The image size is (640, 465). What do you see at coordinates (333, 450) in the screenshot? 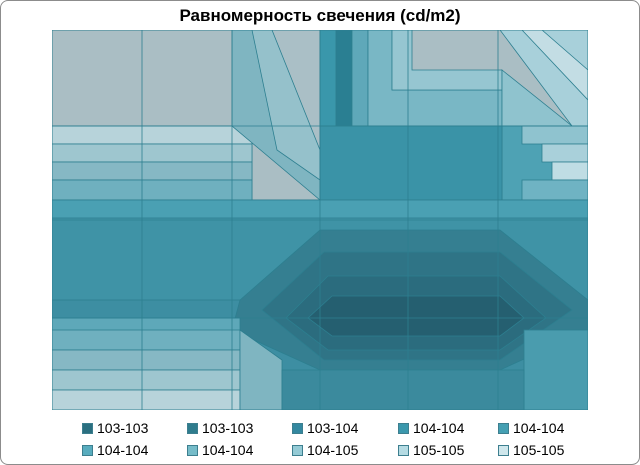
I see `legend-label: 104-105` at bounding box center [333, 450].